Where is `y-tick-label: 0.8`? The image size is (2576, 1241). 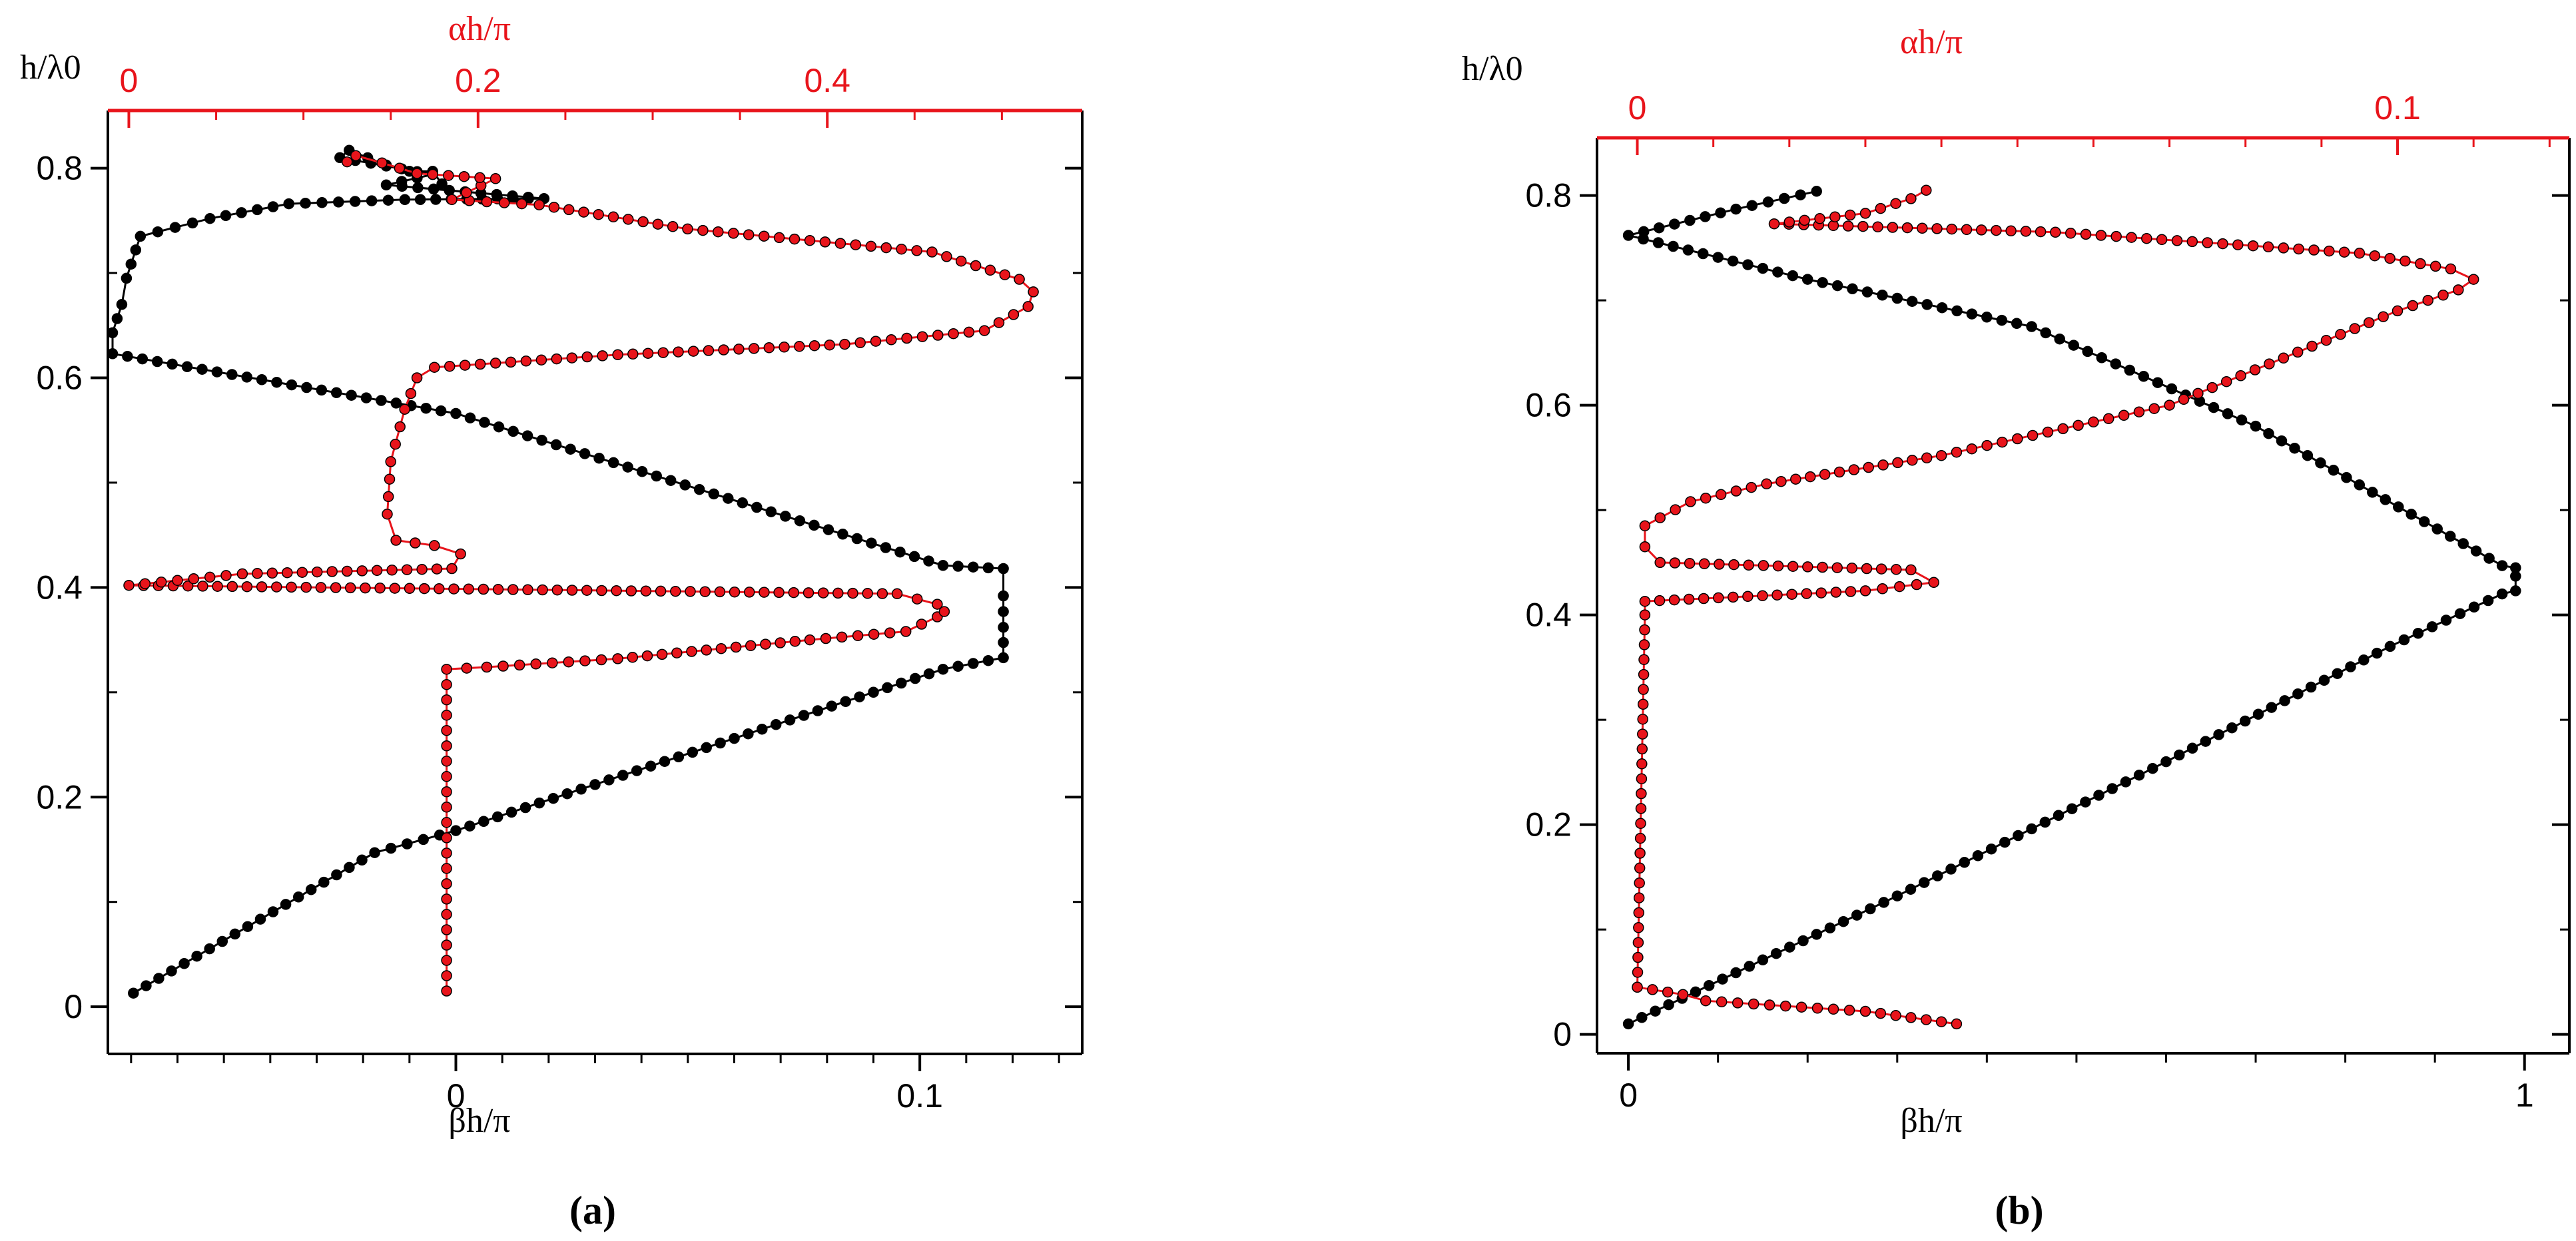
y-tick-label: 0.8 is located at coordinates (1548, 196).